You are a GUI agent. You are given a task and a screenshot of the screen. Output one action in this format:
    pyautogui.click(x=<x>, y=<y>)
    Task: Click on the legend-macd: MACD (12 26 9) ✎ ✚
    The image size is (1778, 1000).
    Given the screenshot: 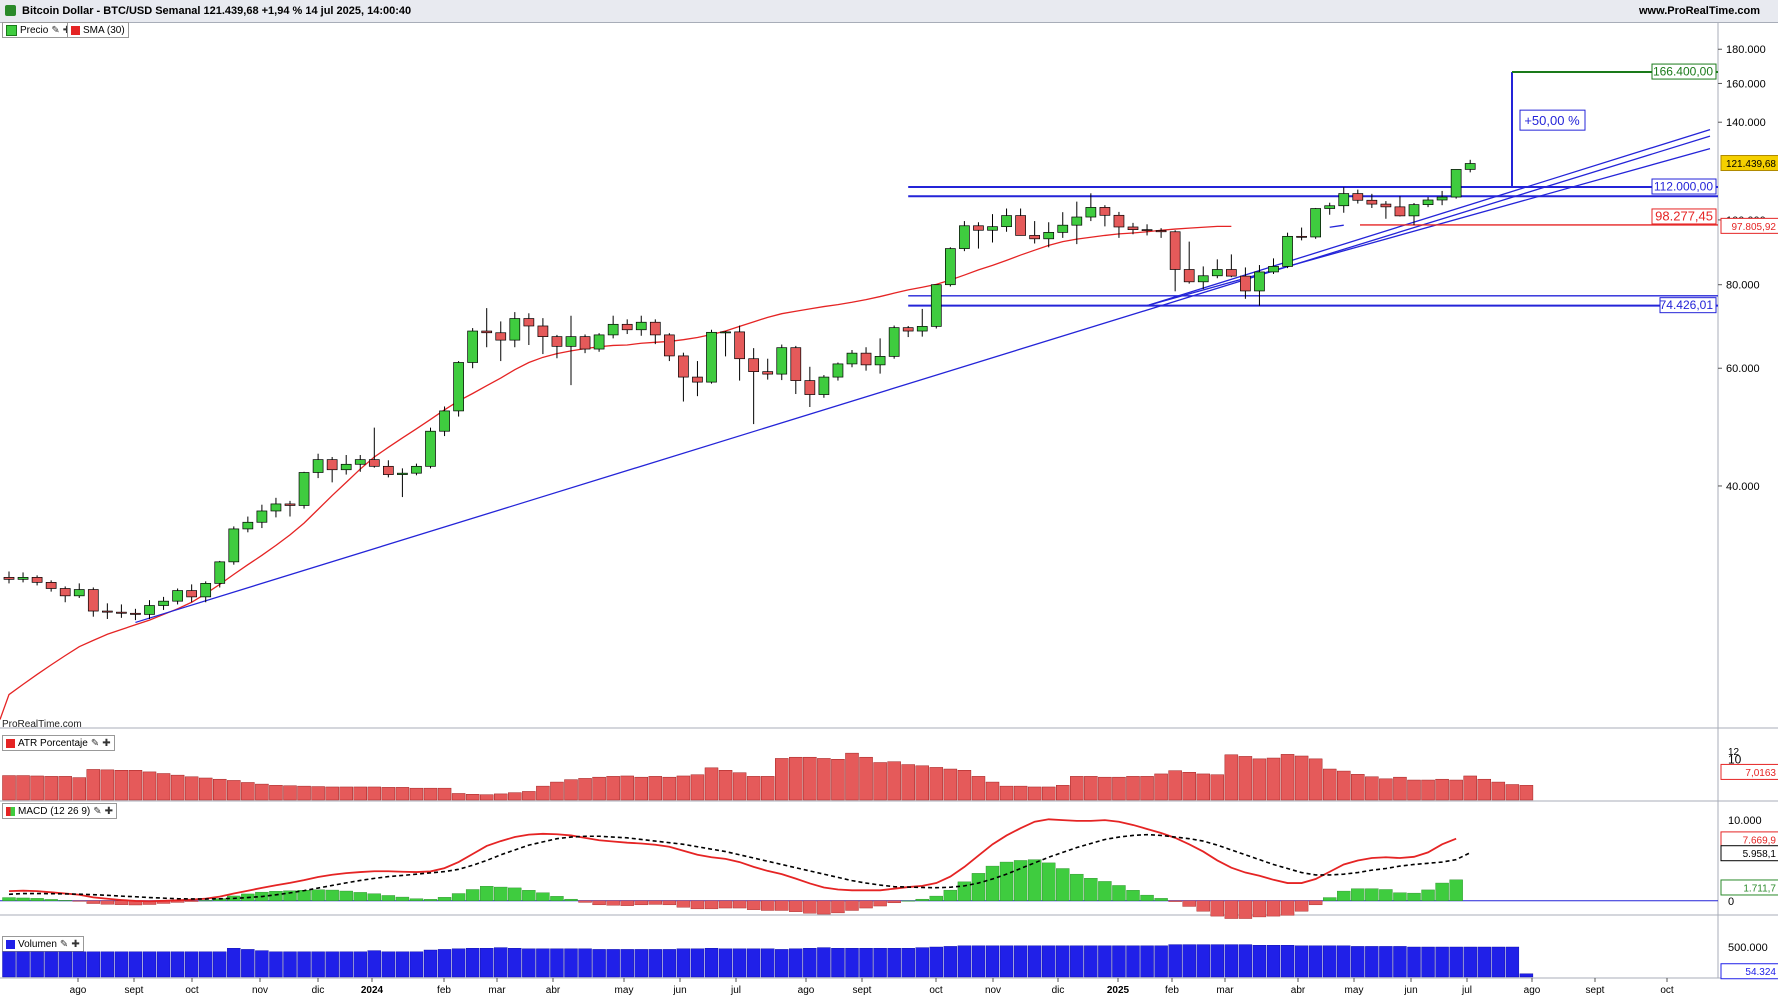 What is the action you would take?
    pyautogui.click(x=60, y=811)
    